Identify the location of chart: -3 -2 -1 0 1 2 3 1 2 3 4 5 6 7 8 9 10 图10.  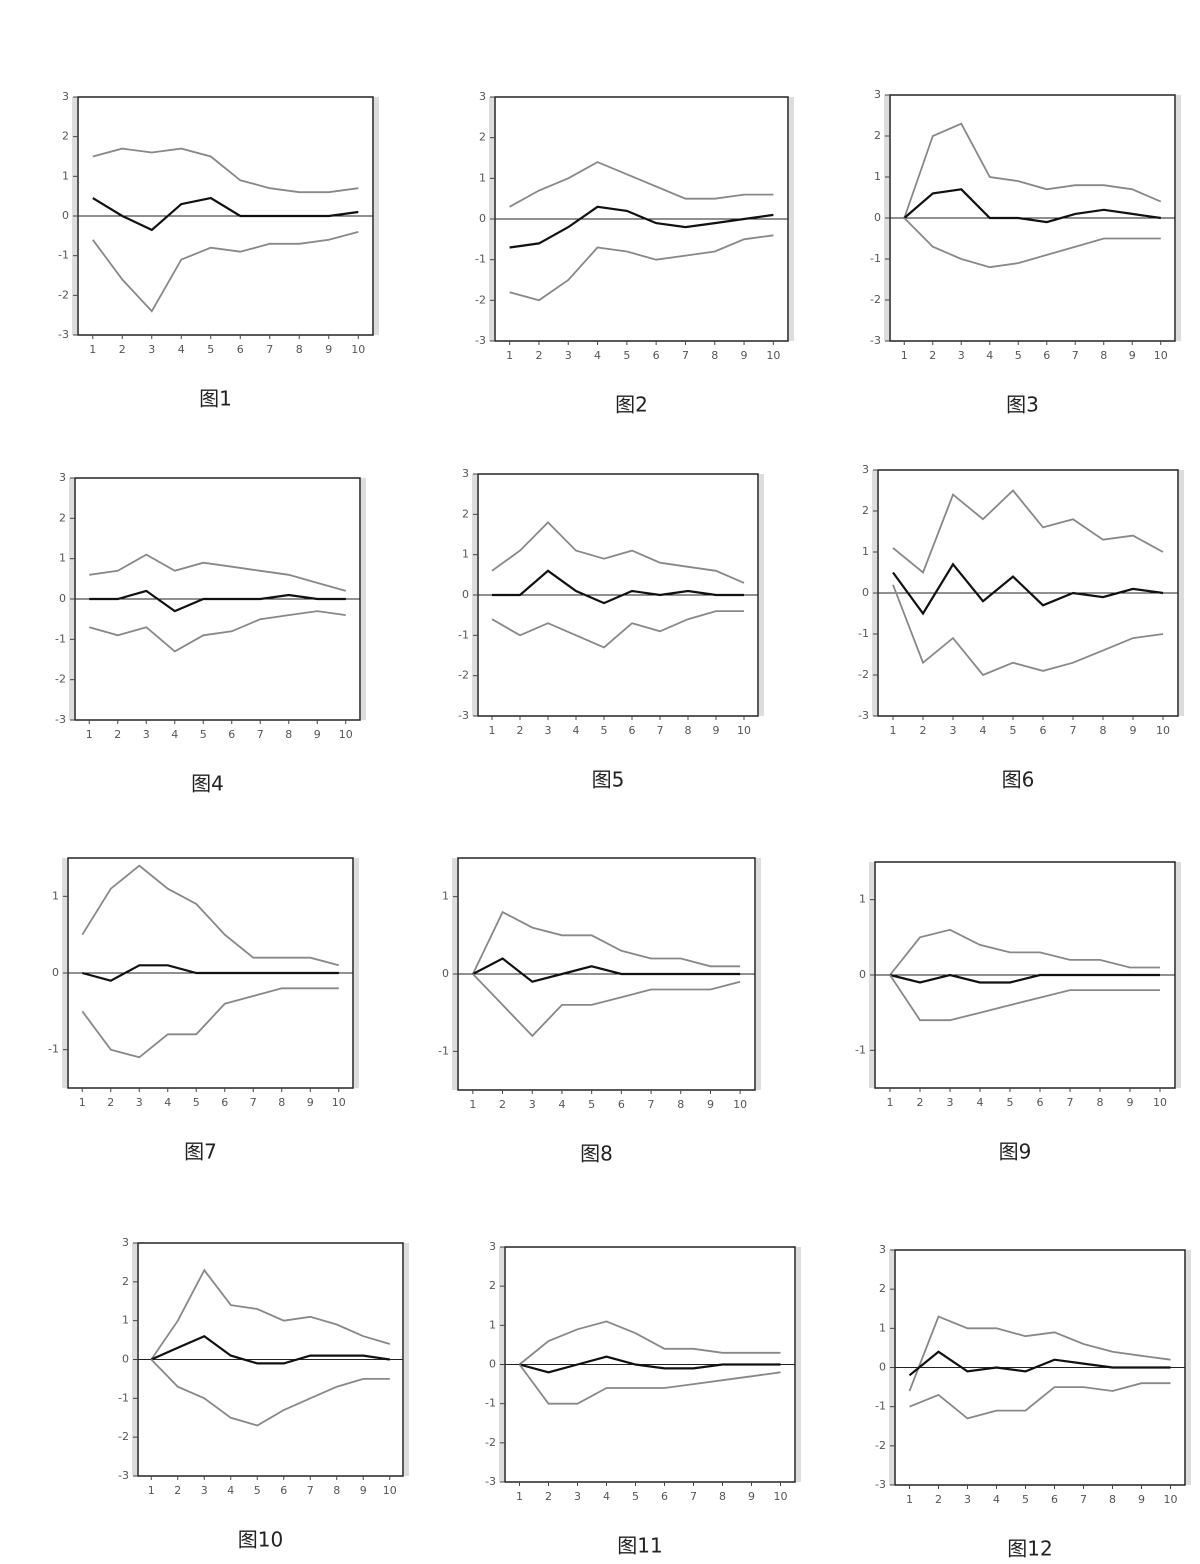
(263, 1394).